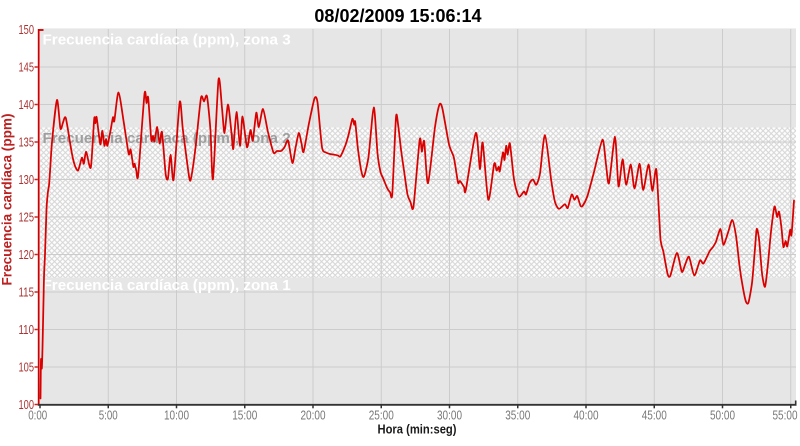  Describe the element at coordinates (37, 416) in the screenshot. I see `svg-text: 0:00` at that location.